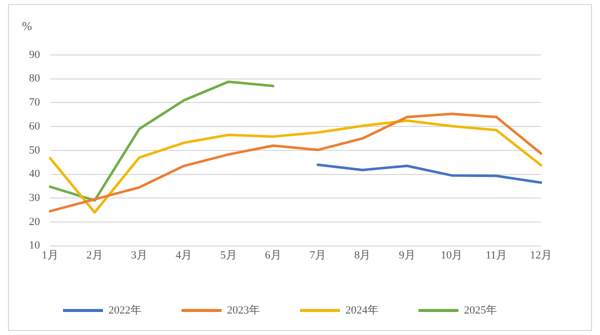 This screenshot has height=335, width=600. What do you see at coordinates (362, 310) in the screenshot?
I see `legend-label: 2024年` at bounding box center [362, 310].